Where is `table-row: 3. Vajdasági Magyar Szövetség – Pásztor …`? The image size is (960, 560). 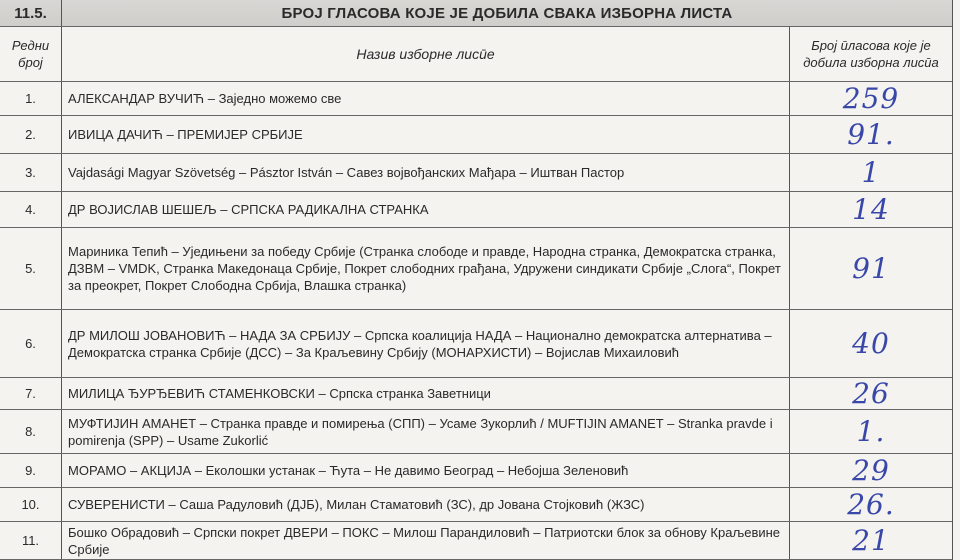
table-row: 3. Vajdasági Magyar Szövetség – Pásztor … is located at coordinates (476, 173).